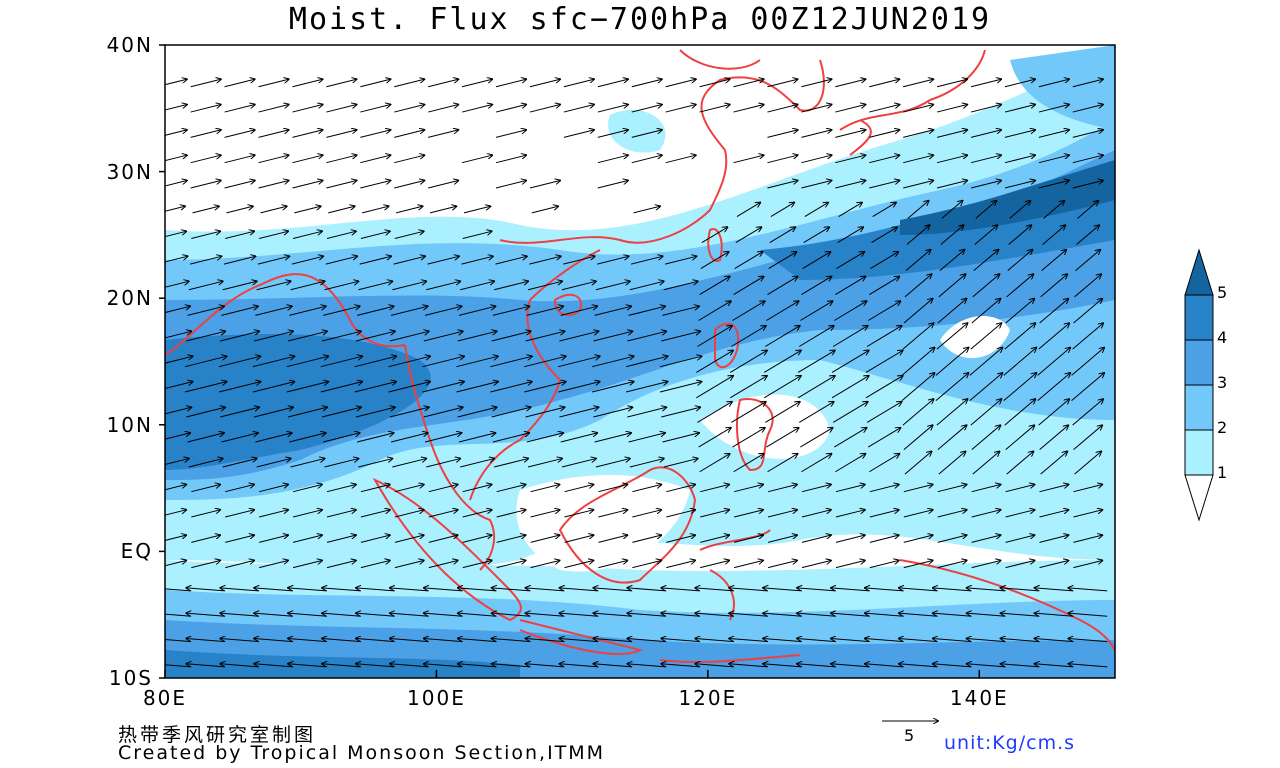 This screenshot has width=1280, height=768. Describe the element at coordinates (708, 698) in the screenshot. I see `lon-tick-label: 120E` at that location.